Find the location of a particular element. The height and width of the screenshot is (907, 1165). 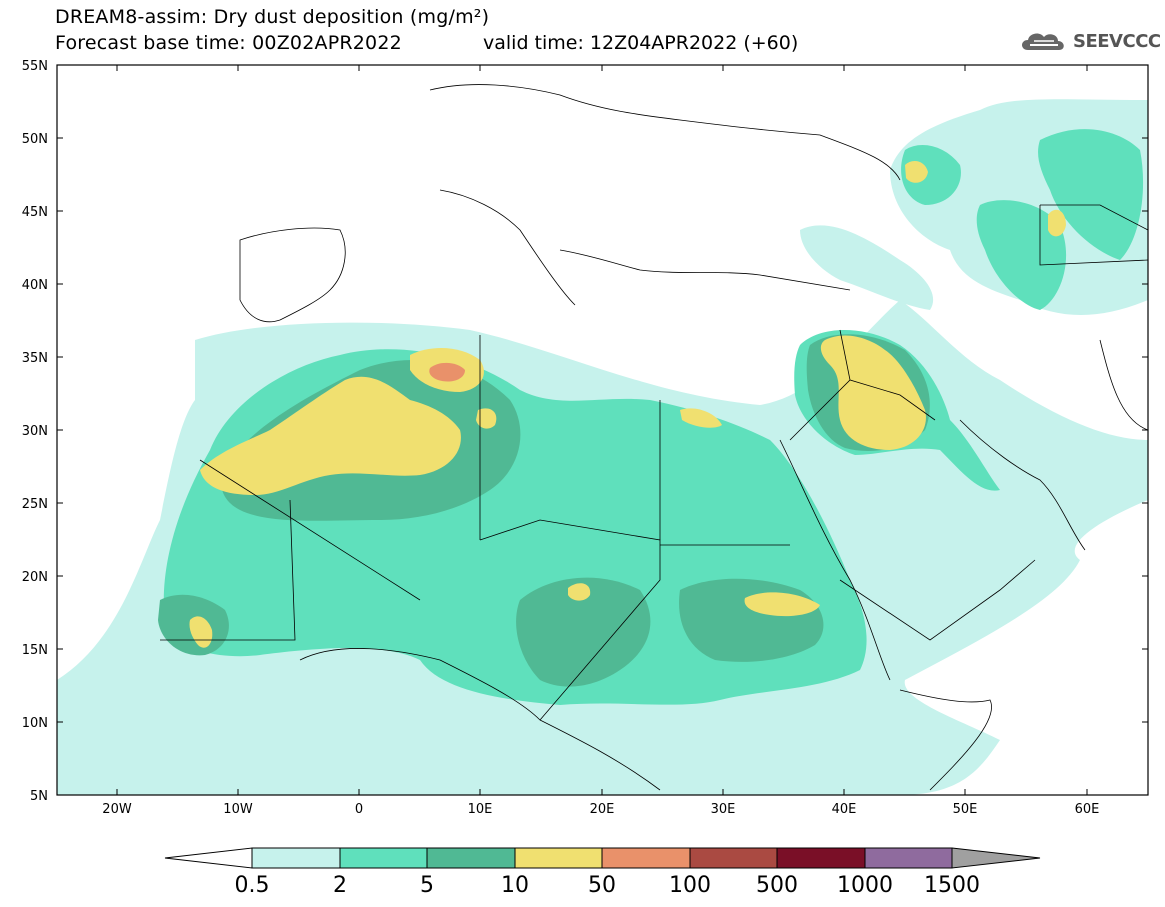

colorbar-labels: 0.5 2 5 10 50 100 500 1000 1500 is located at coordinates (608, 885).